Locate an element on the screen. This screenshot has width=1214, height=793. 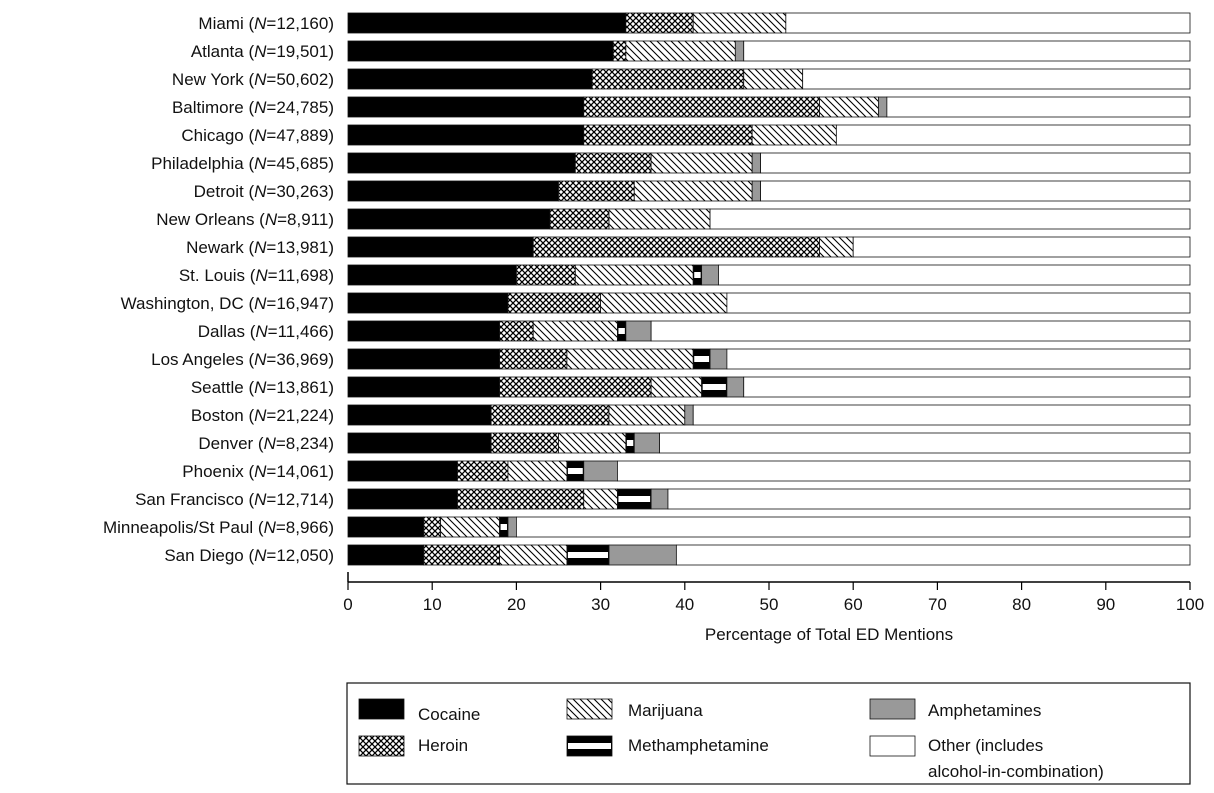
category-label: Dallas (N=11,466) is located at coordinates (266, 331).